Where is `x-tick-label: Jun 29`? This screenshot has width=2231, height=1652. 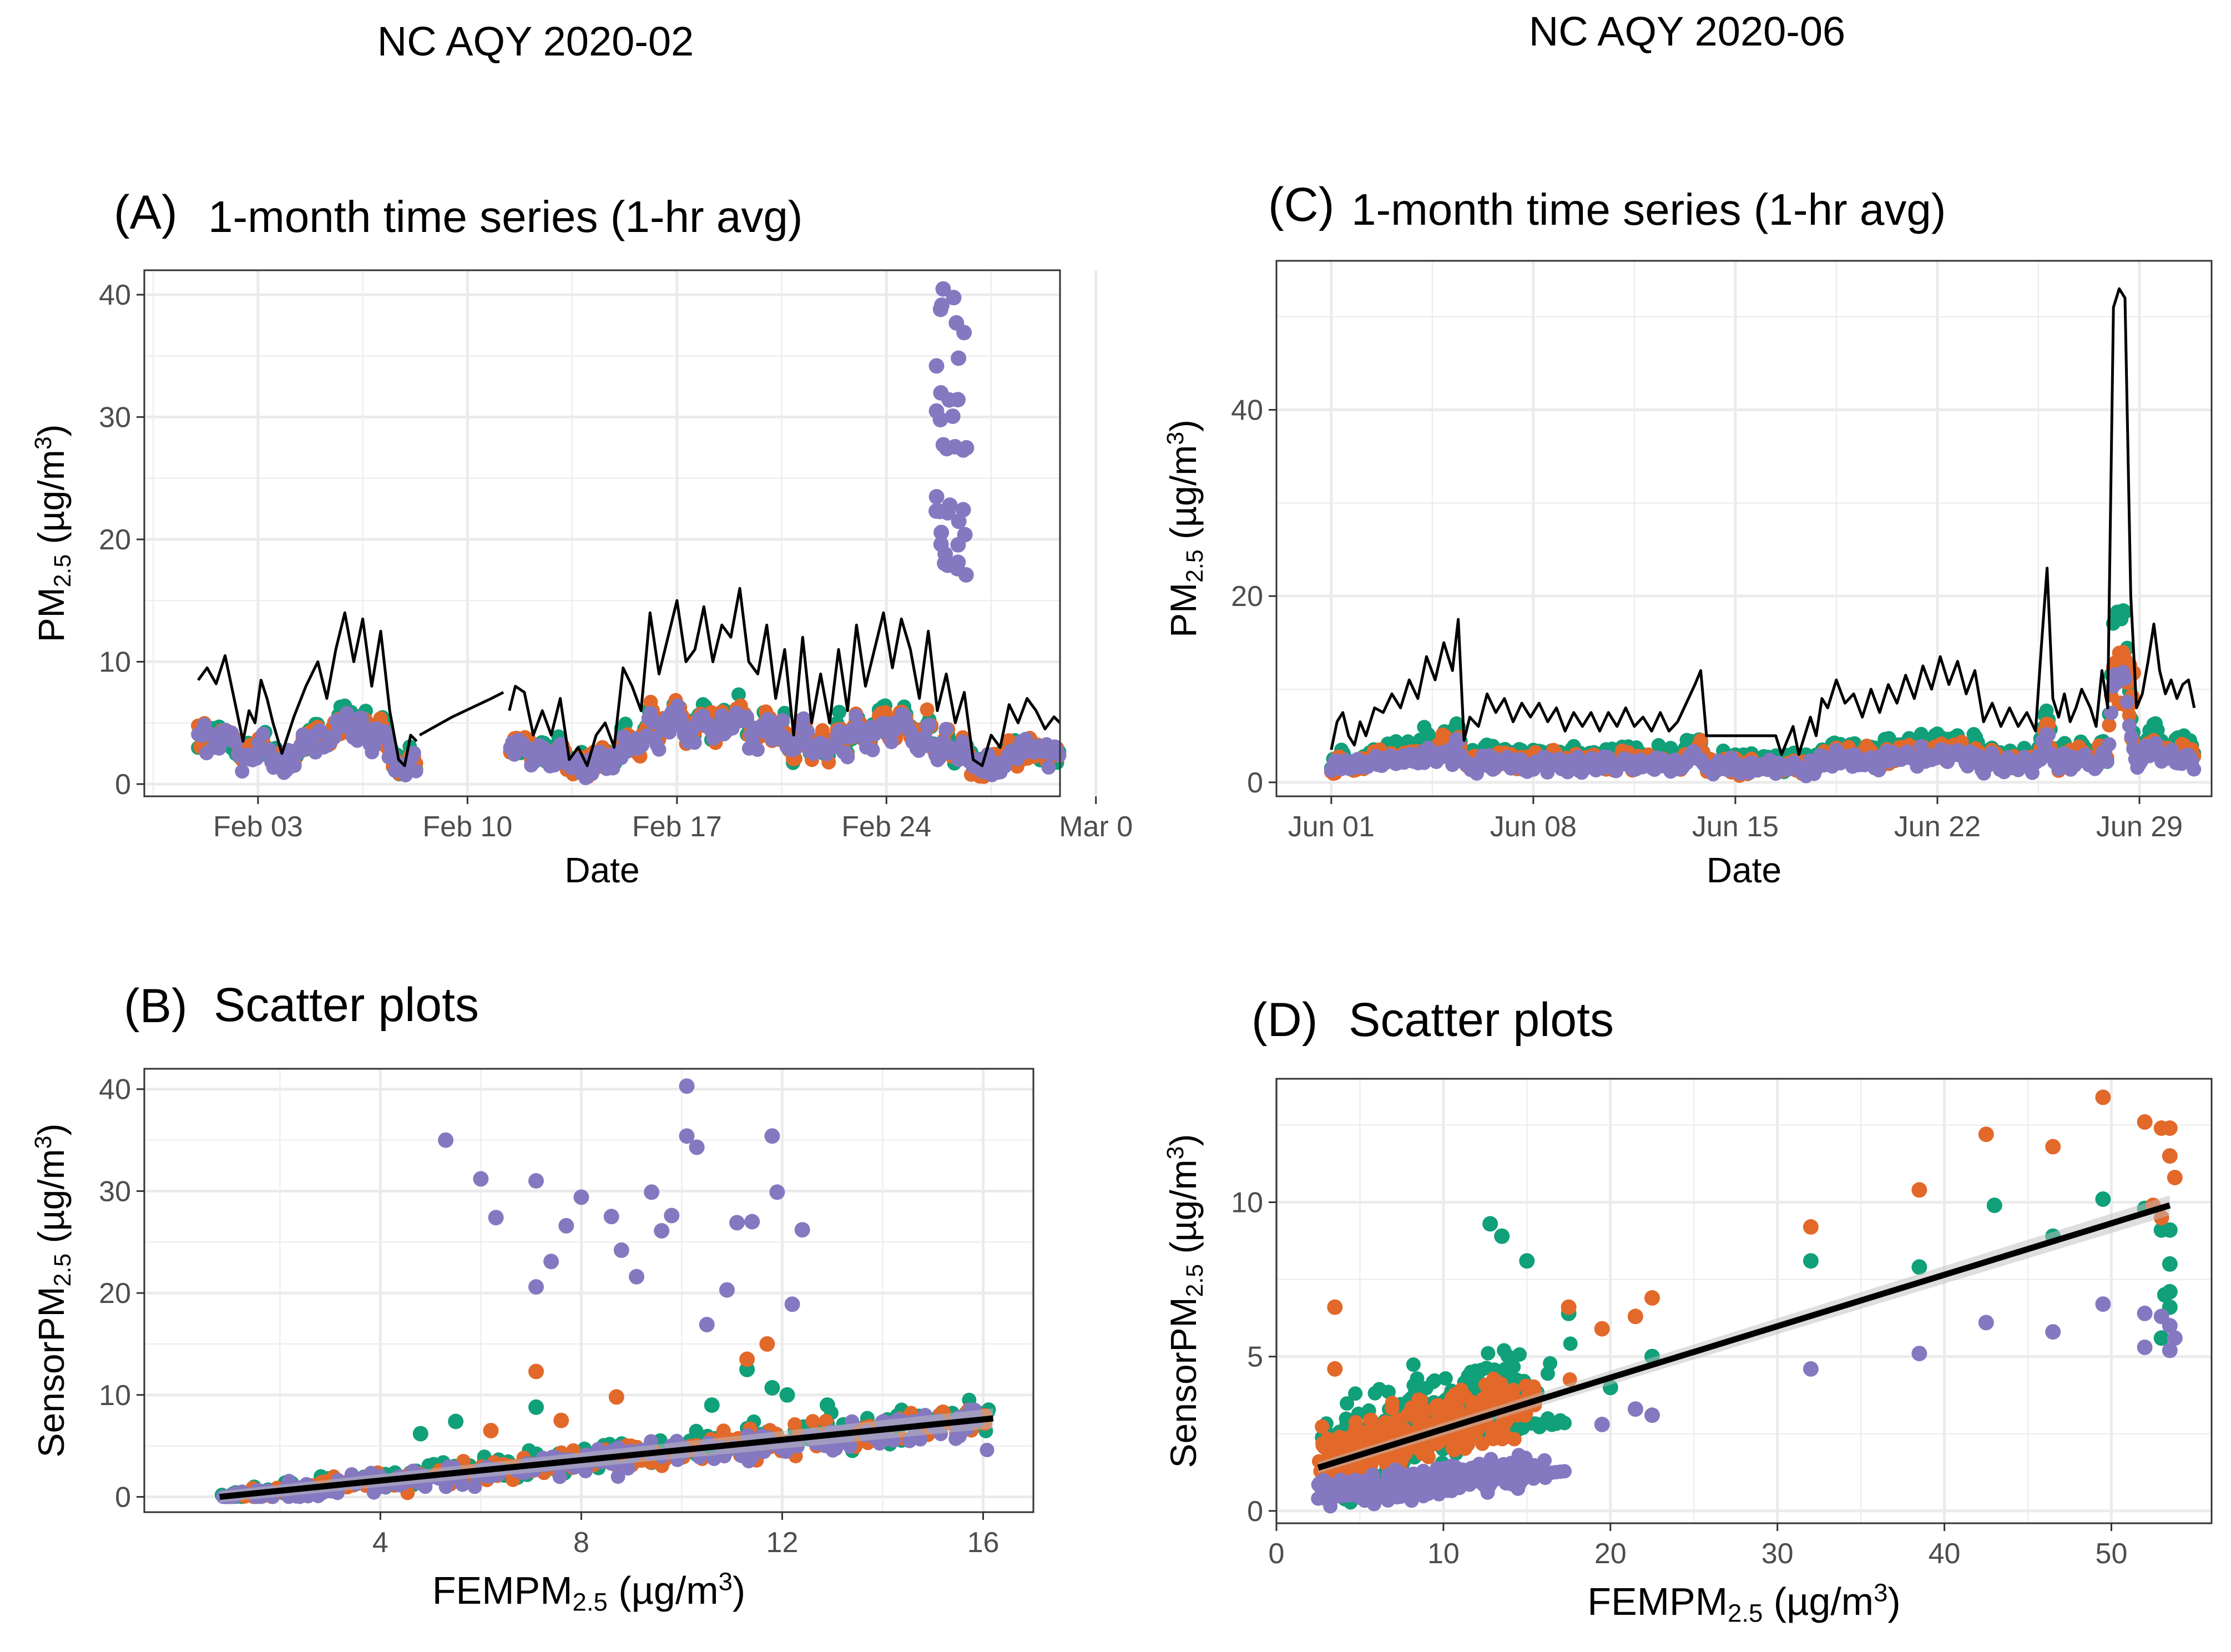 x-tick-label: Jun 29 is located at coordinates (2139, 827).